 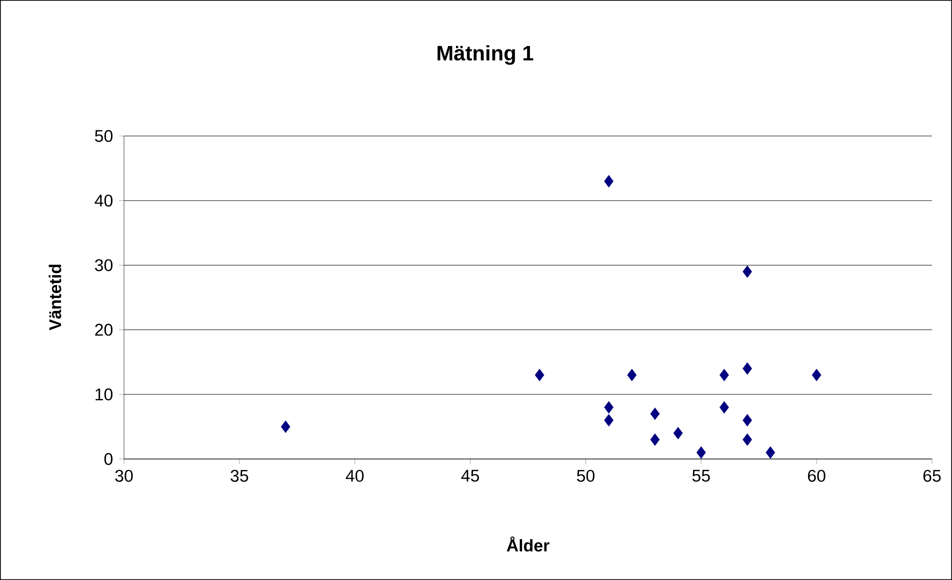 I want to click on x-tick-label: 65, so click(x=932, y=476).